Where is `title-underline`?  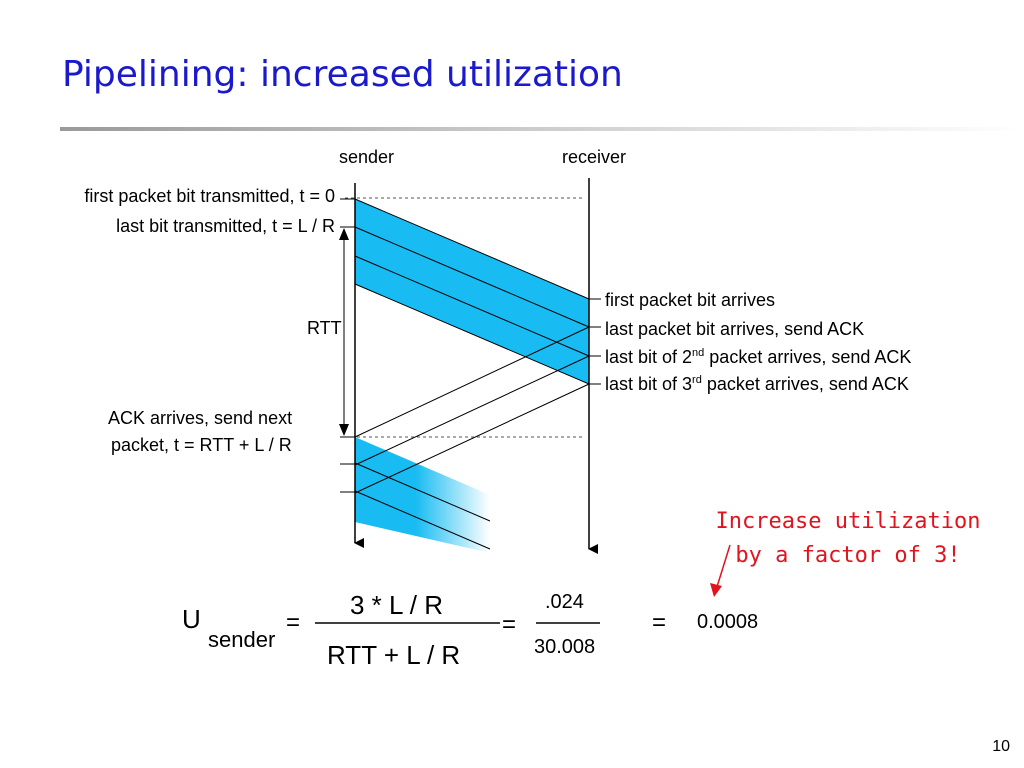
title-underline is located at coordinates (542, 129).